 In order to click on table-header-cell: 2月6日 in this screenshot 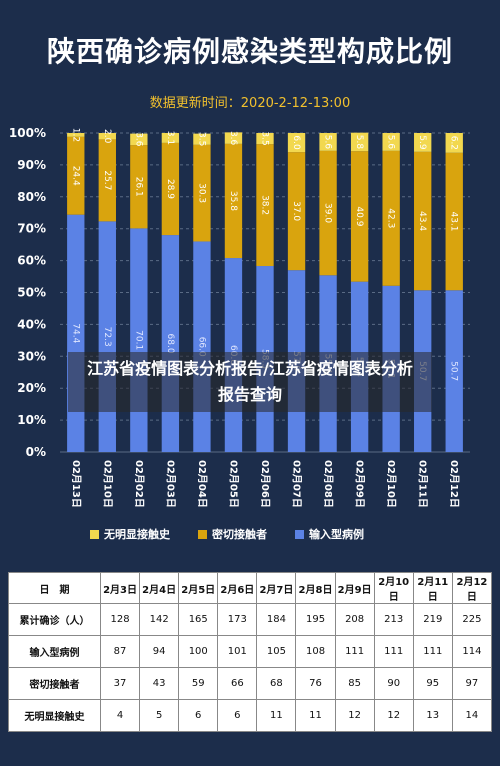, I will do `click(237, 588)`.